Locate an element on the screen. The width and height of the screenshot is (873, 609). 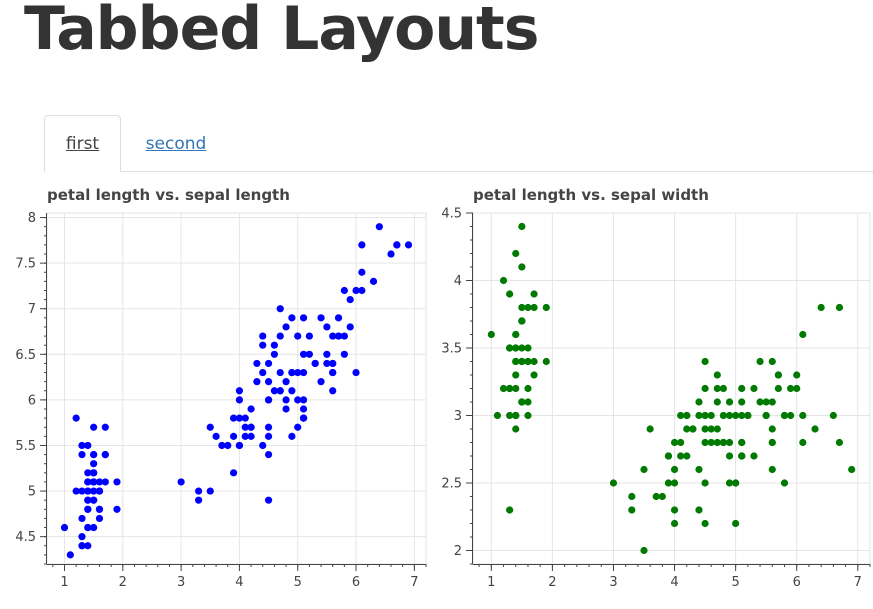
y-tick-label: 3.5 is located at coordinates (451, 349).